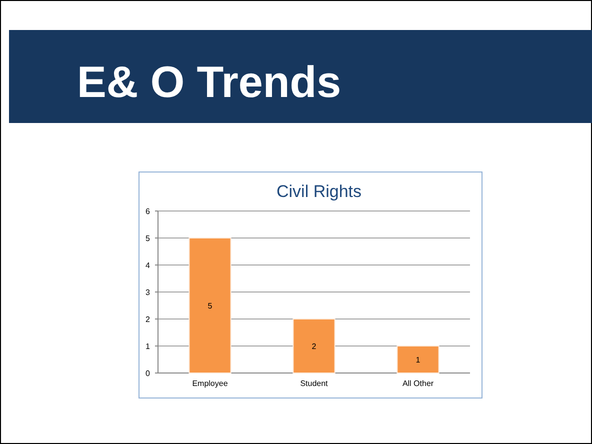 Image resolution: width=592 pixels, height=444 pixels. I want to click on data-label: 2, so click(314, 346).